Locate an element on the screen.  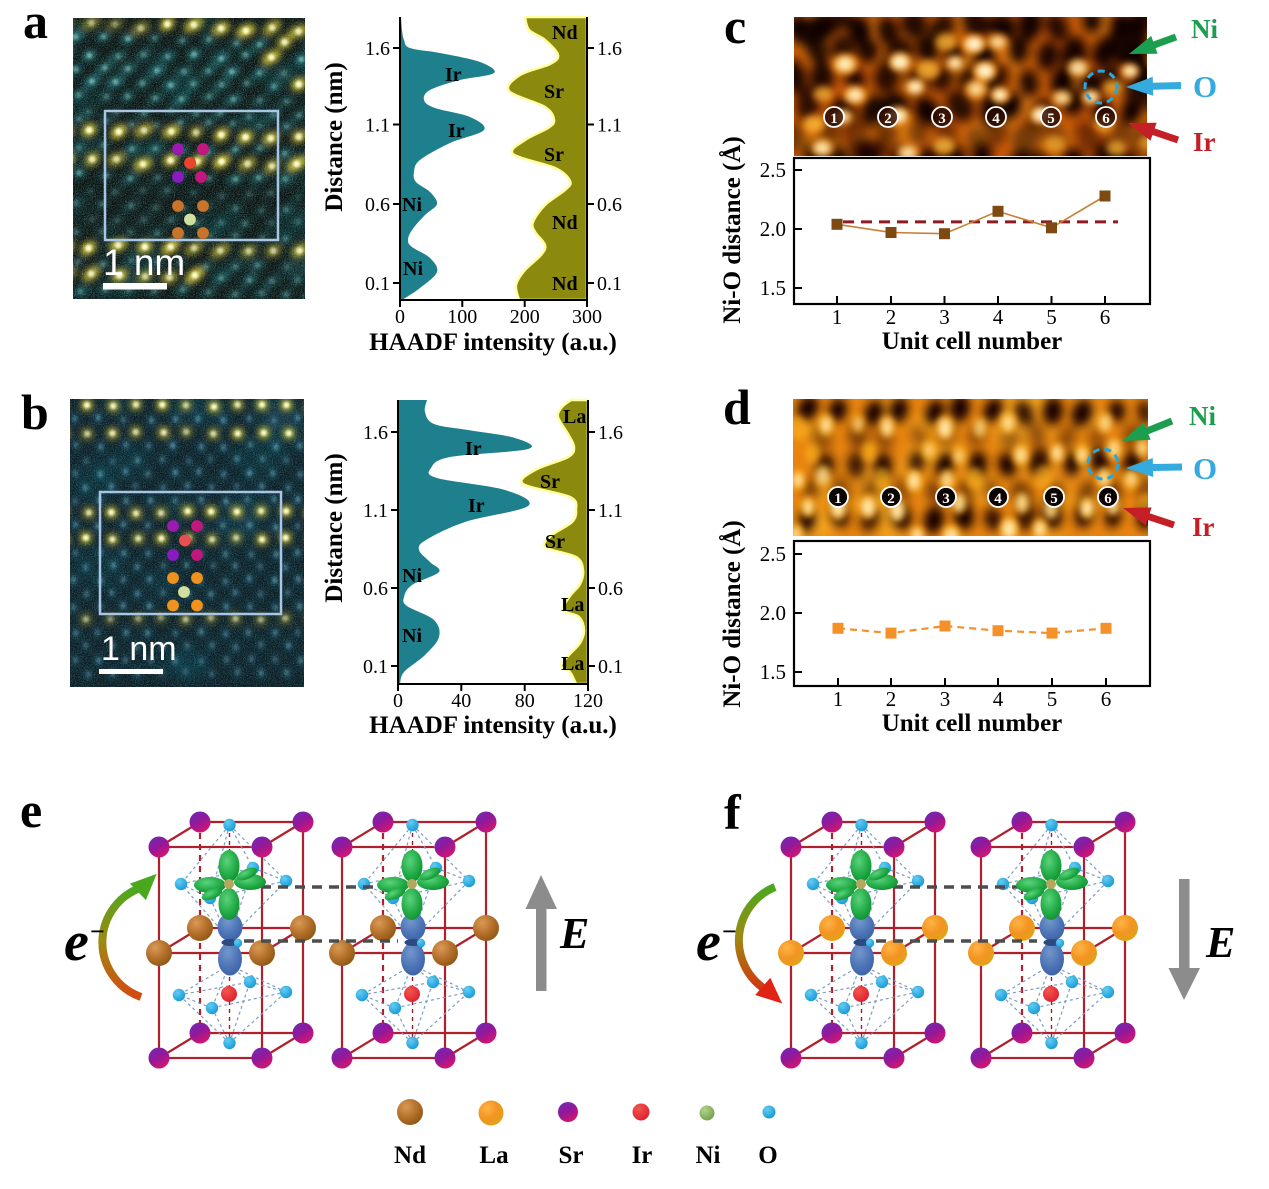
svg-text: 120 is located at coordinates (588, 701).